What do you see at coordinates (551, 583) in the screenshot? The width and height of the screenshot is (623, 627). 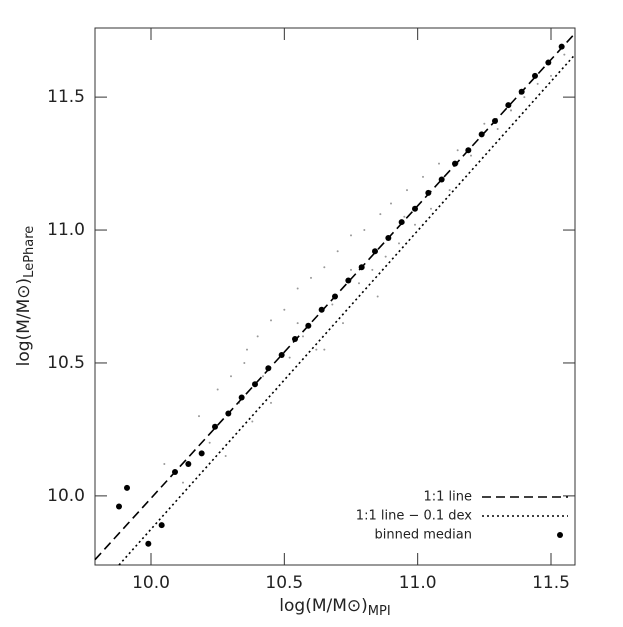 I see `x-tick-label: 11.5` at bounding box center [551, 583].